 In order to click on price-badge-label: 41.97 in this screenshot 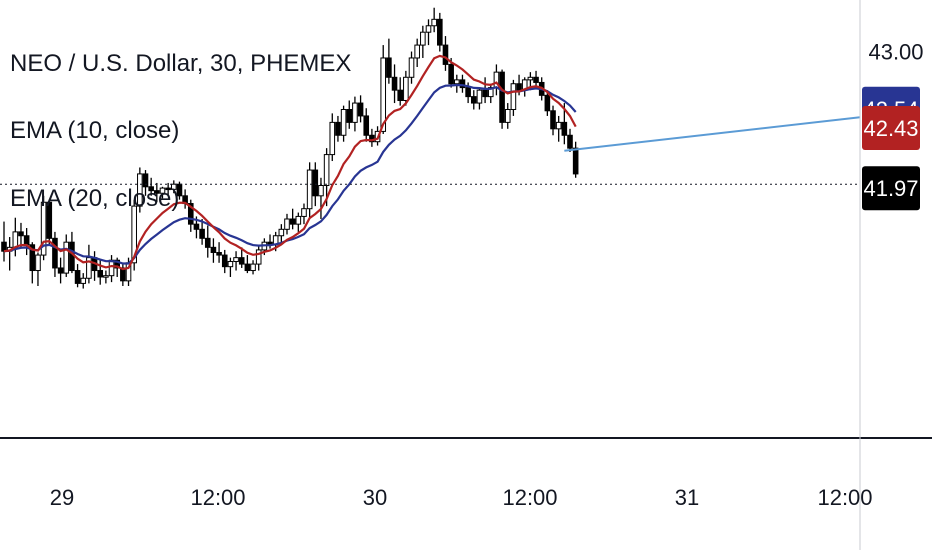, I will do `click(890, 188)`.